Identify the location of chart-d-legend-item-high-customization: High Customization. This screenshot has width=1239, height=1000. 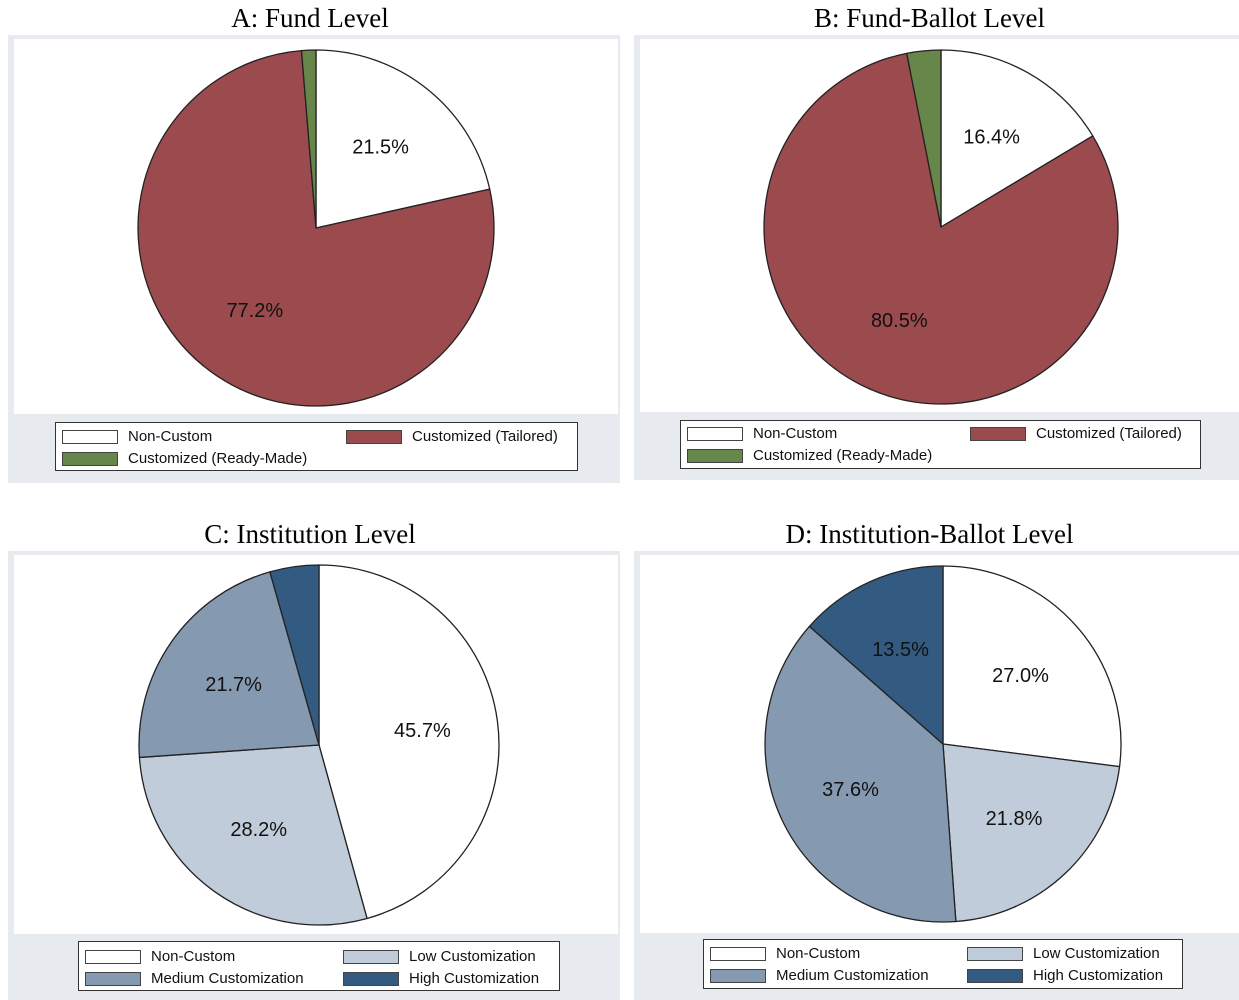
(1065, 975).